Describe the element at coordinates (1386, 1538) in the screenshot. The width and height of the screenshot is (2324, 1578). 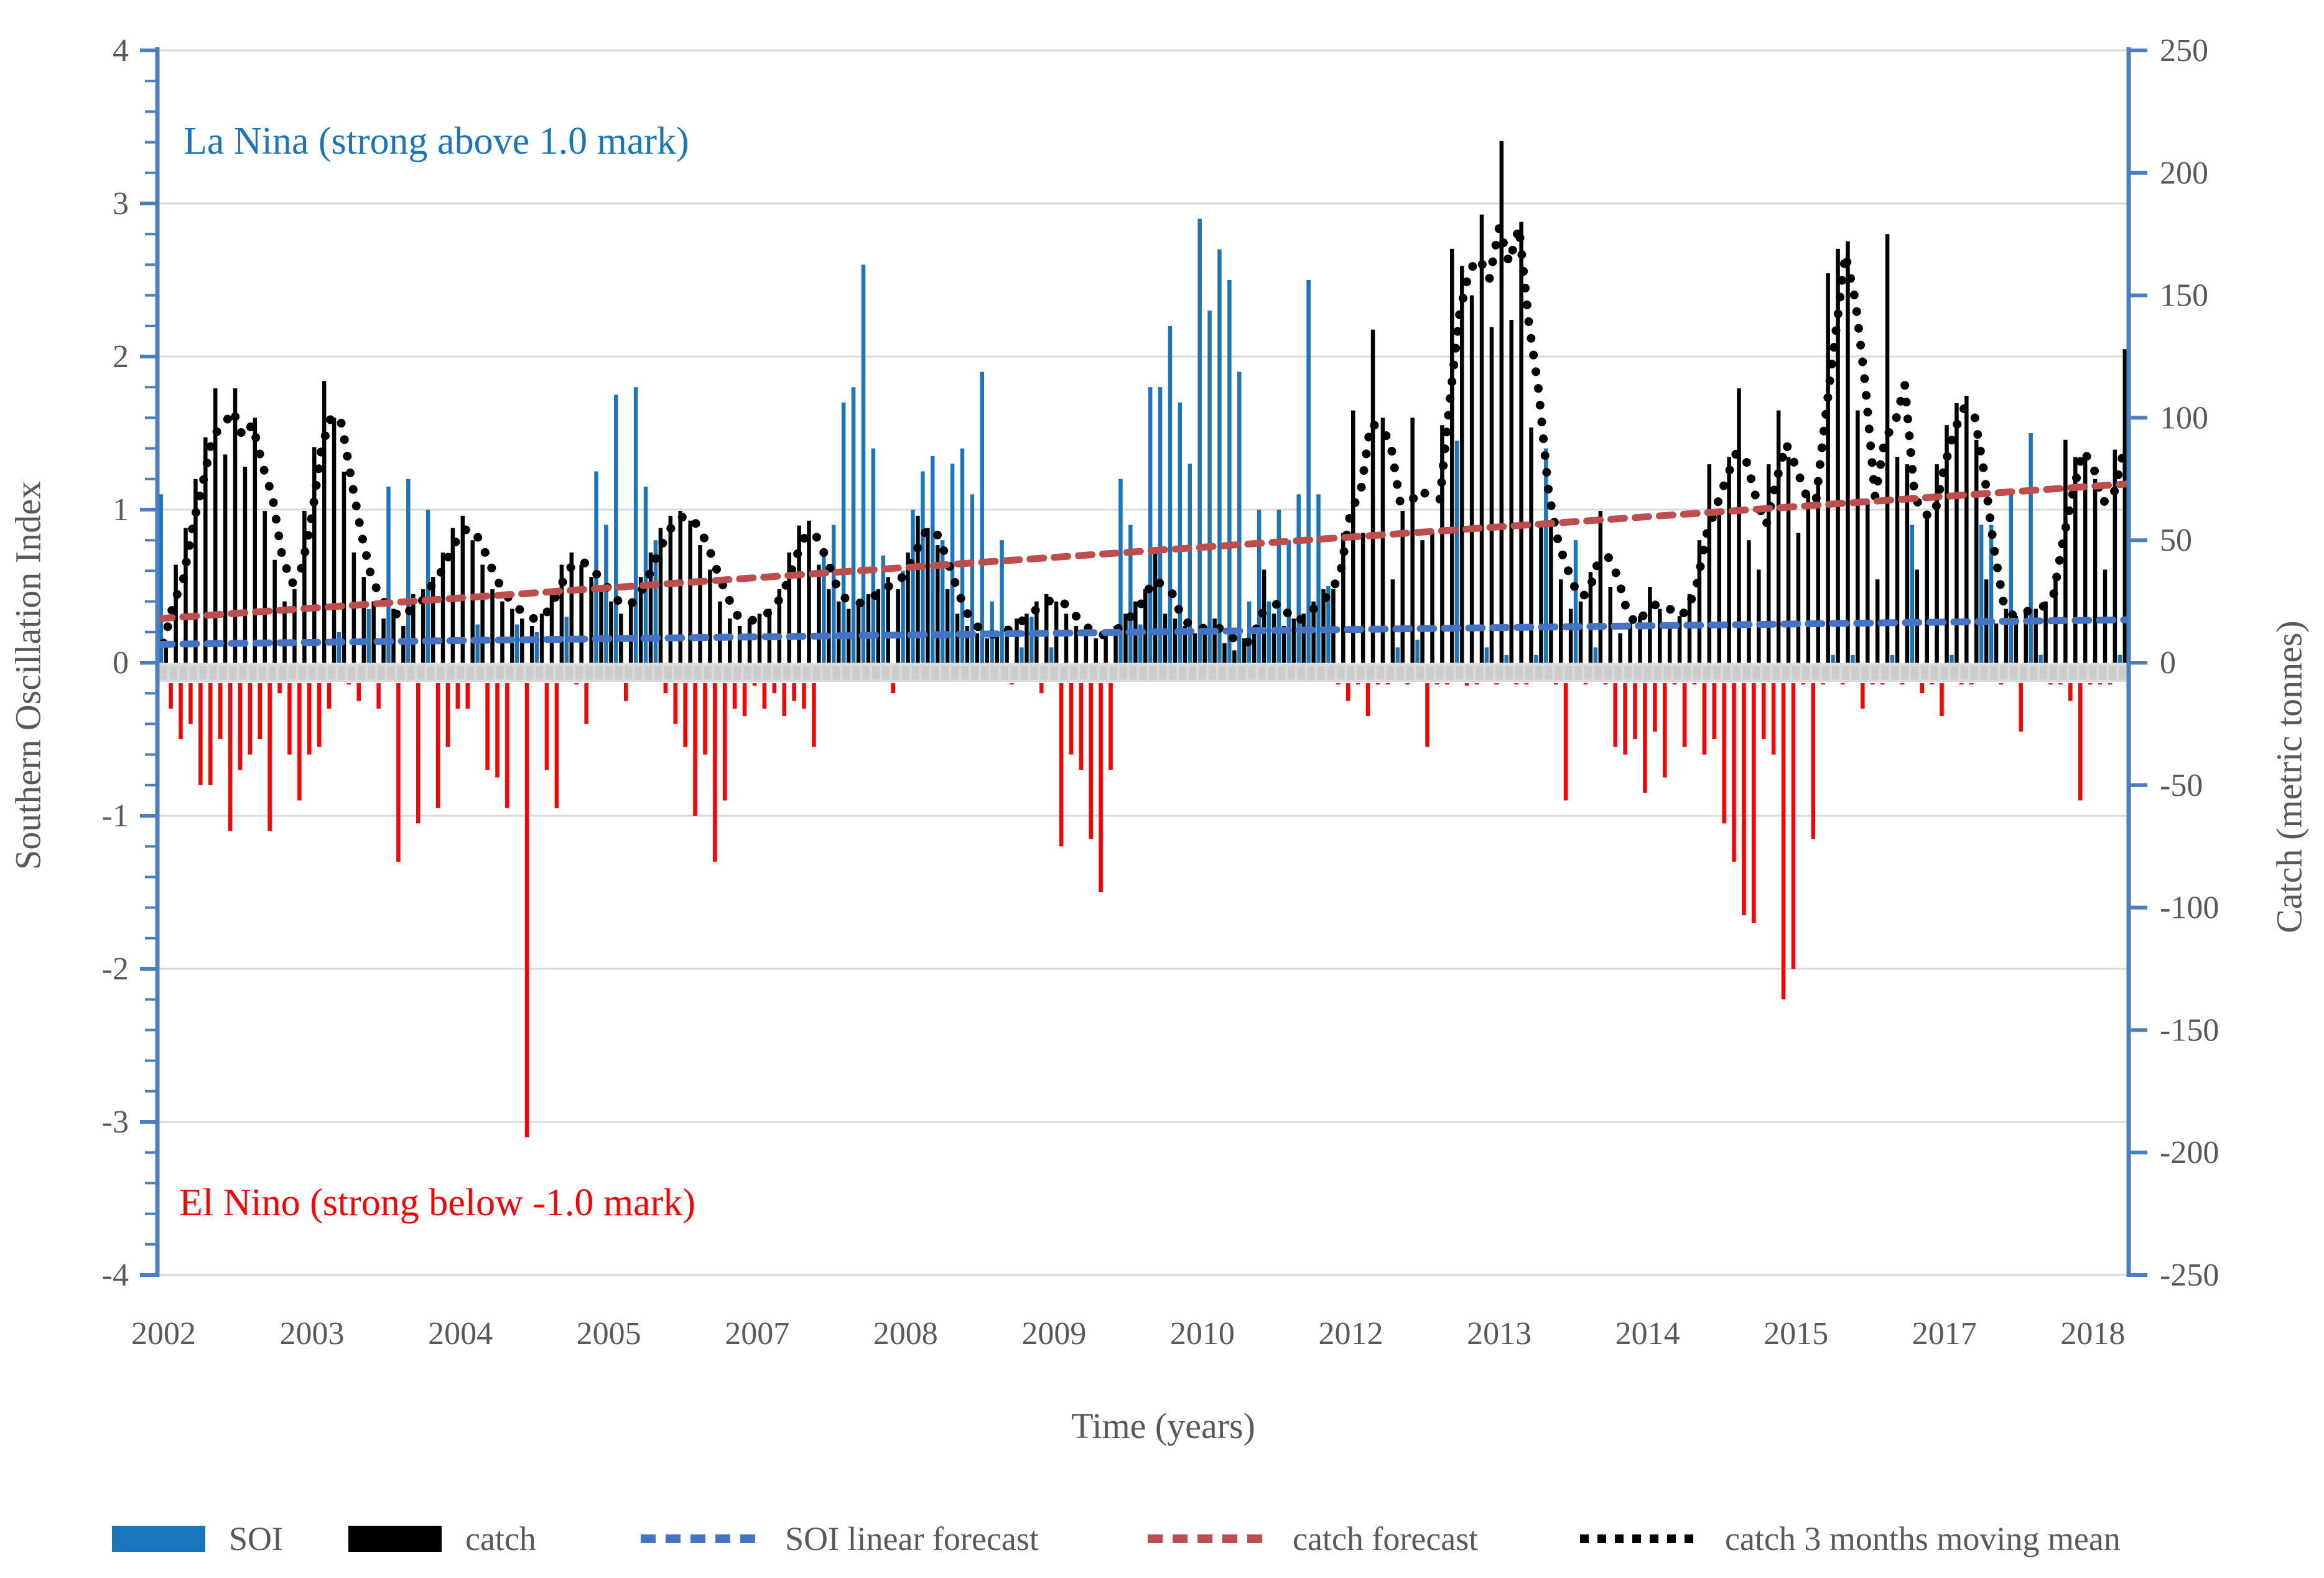
I see `legend-label-catch-forecast: catch forecast` at that location.